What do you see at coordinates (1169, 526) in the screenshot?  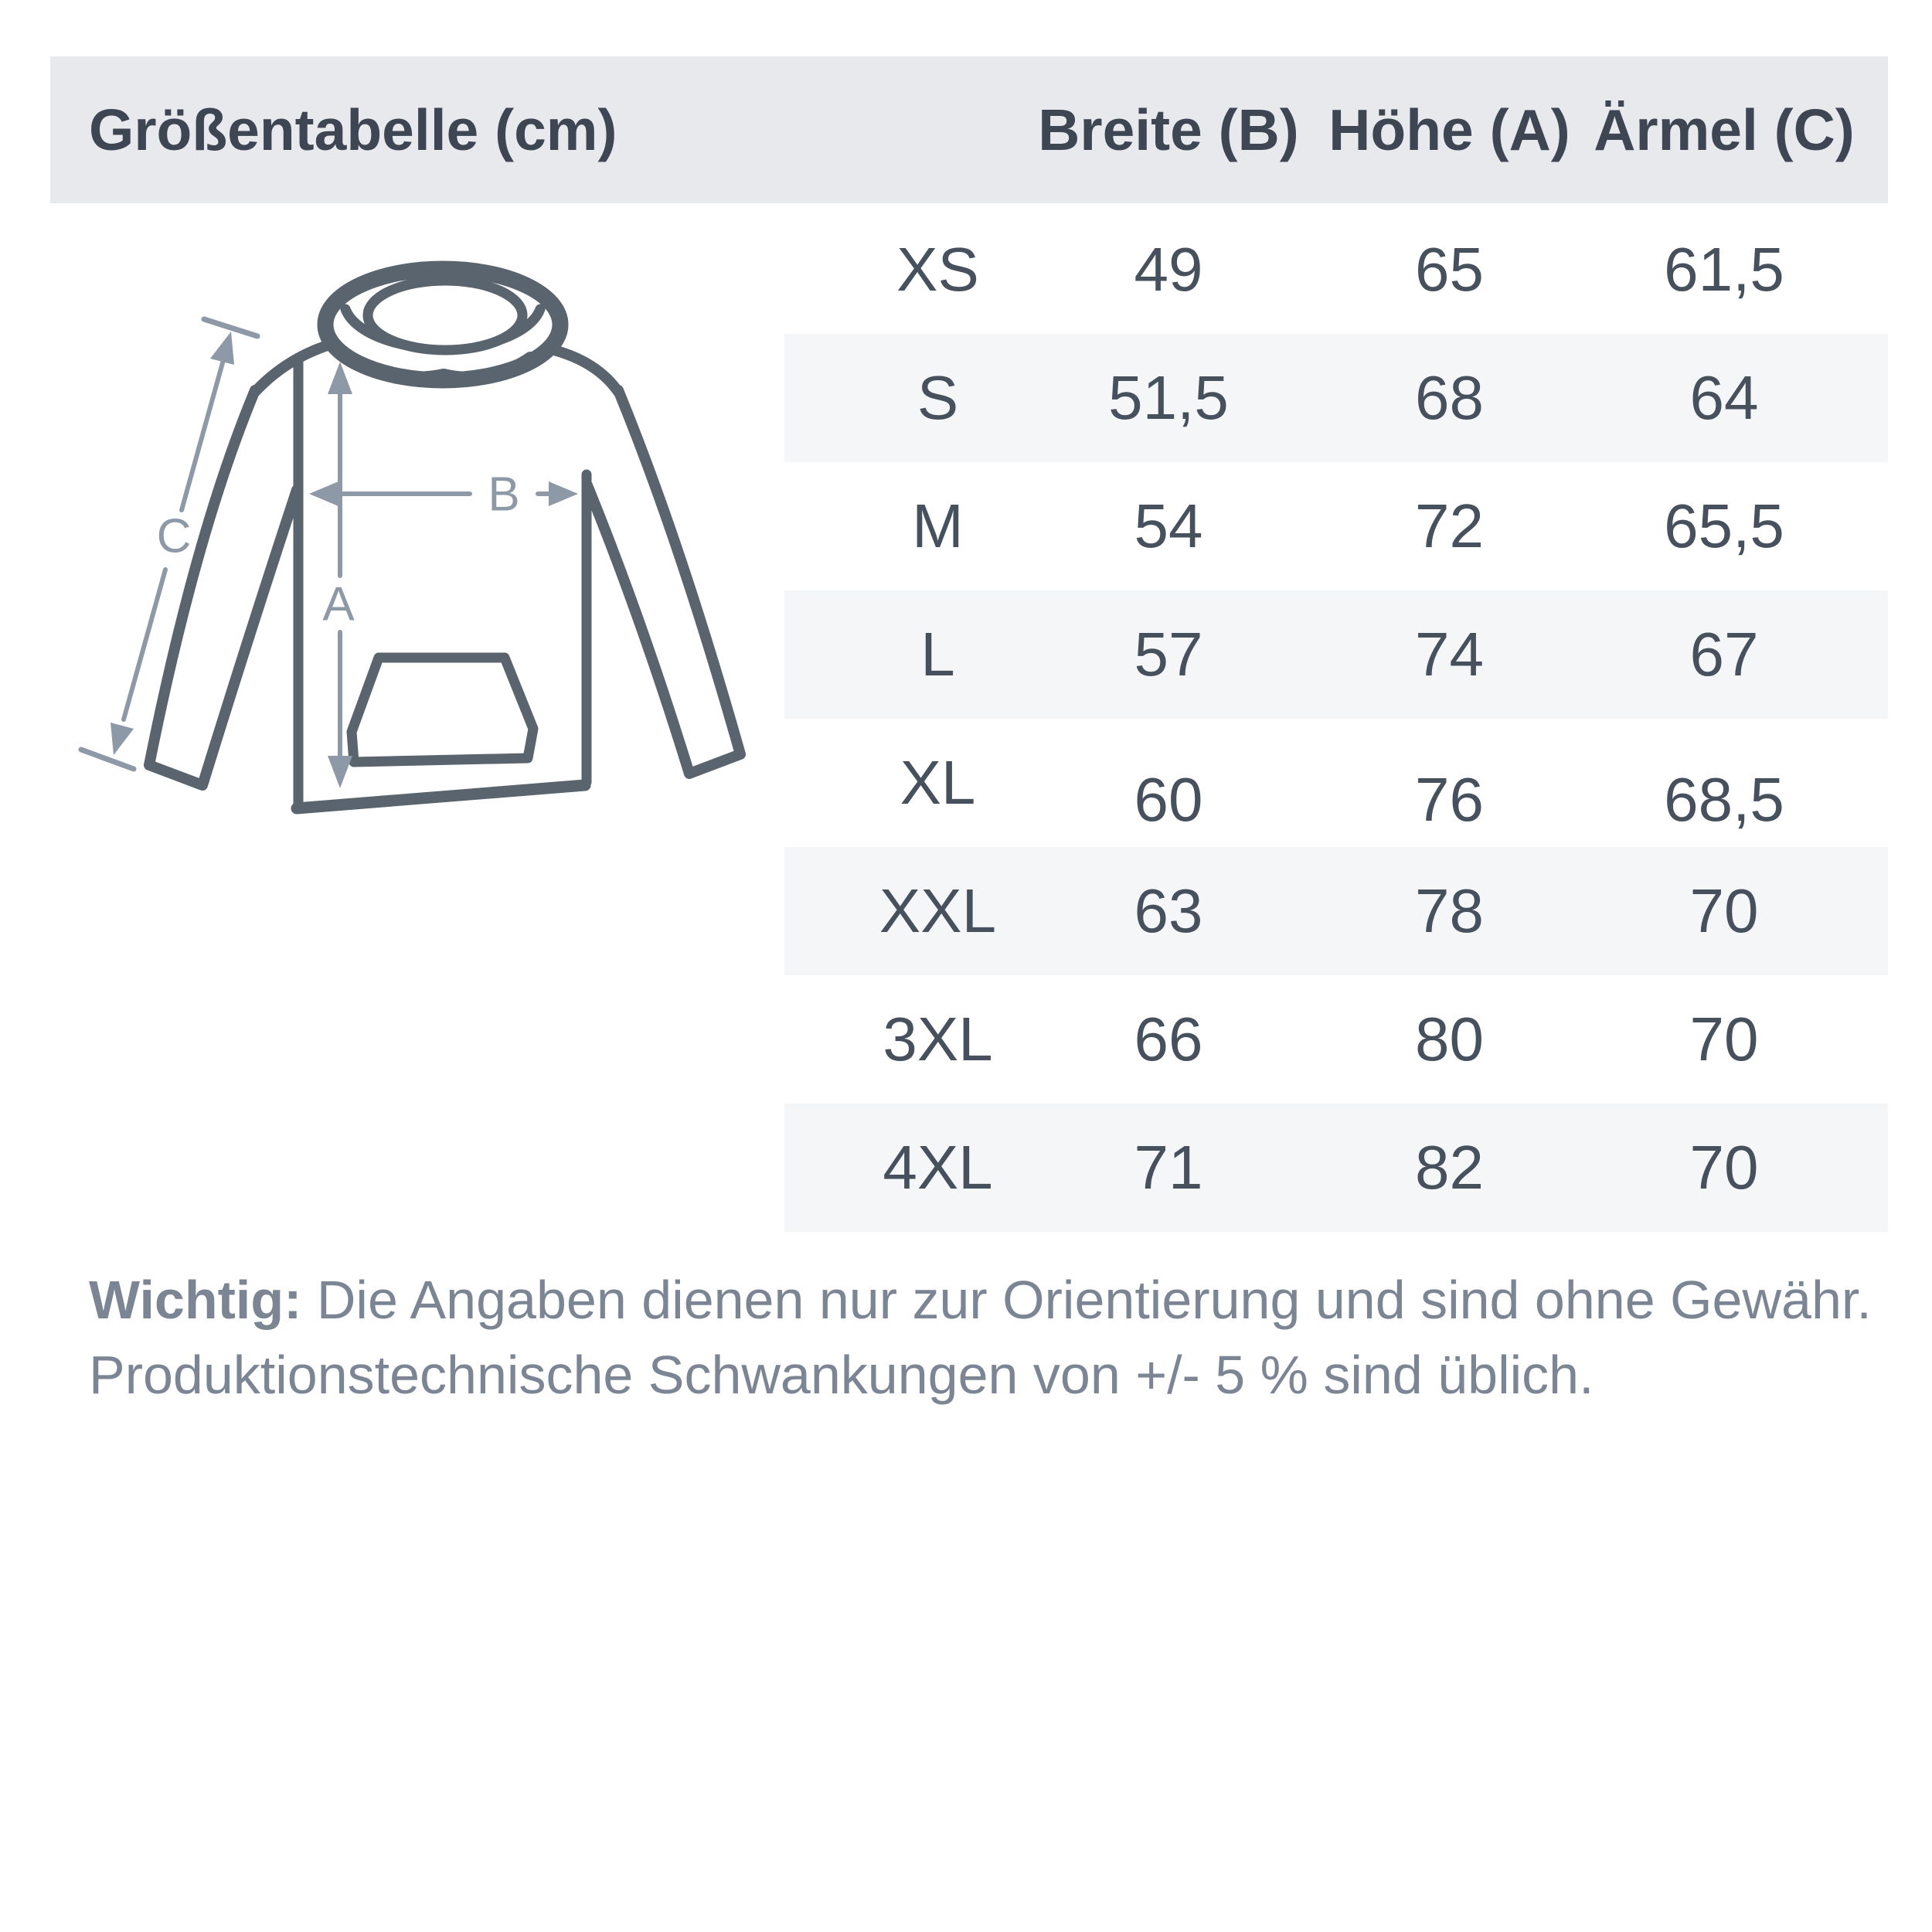 I see `value-breite: 54` at bounding box center [1169, 526].